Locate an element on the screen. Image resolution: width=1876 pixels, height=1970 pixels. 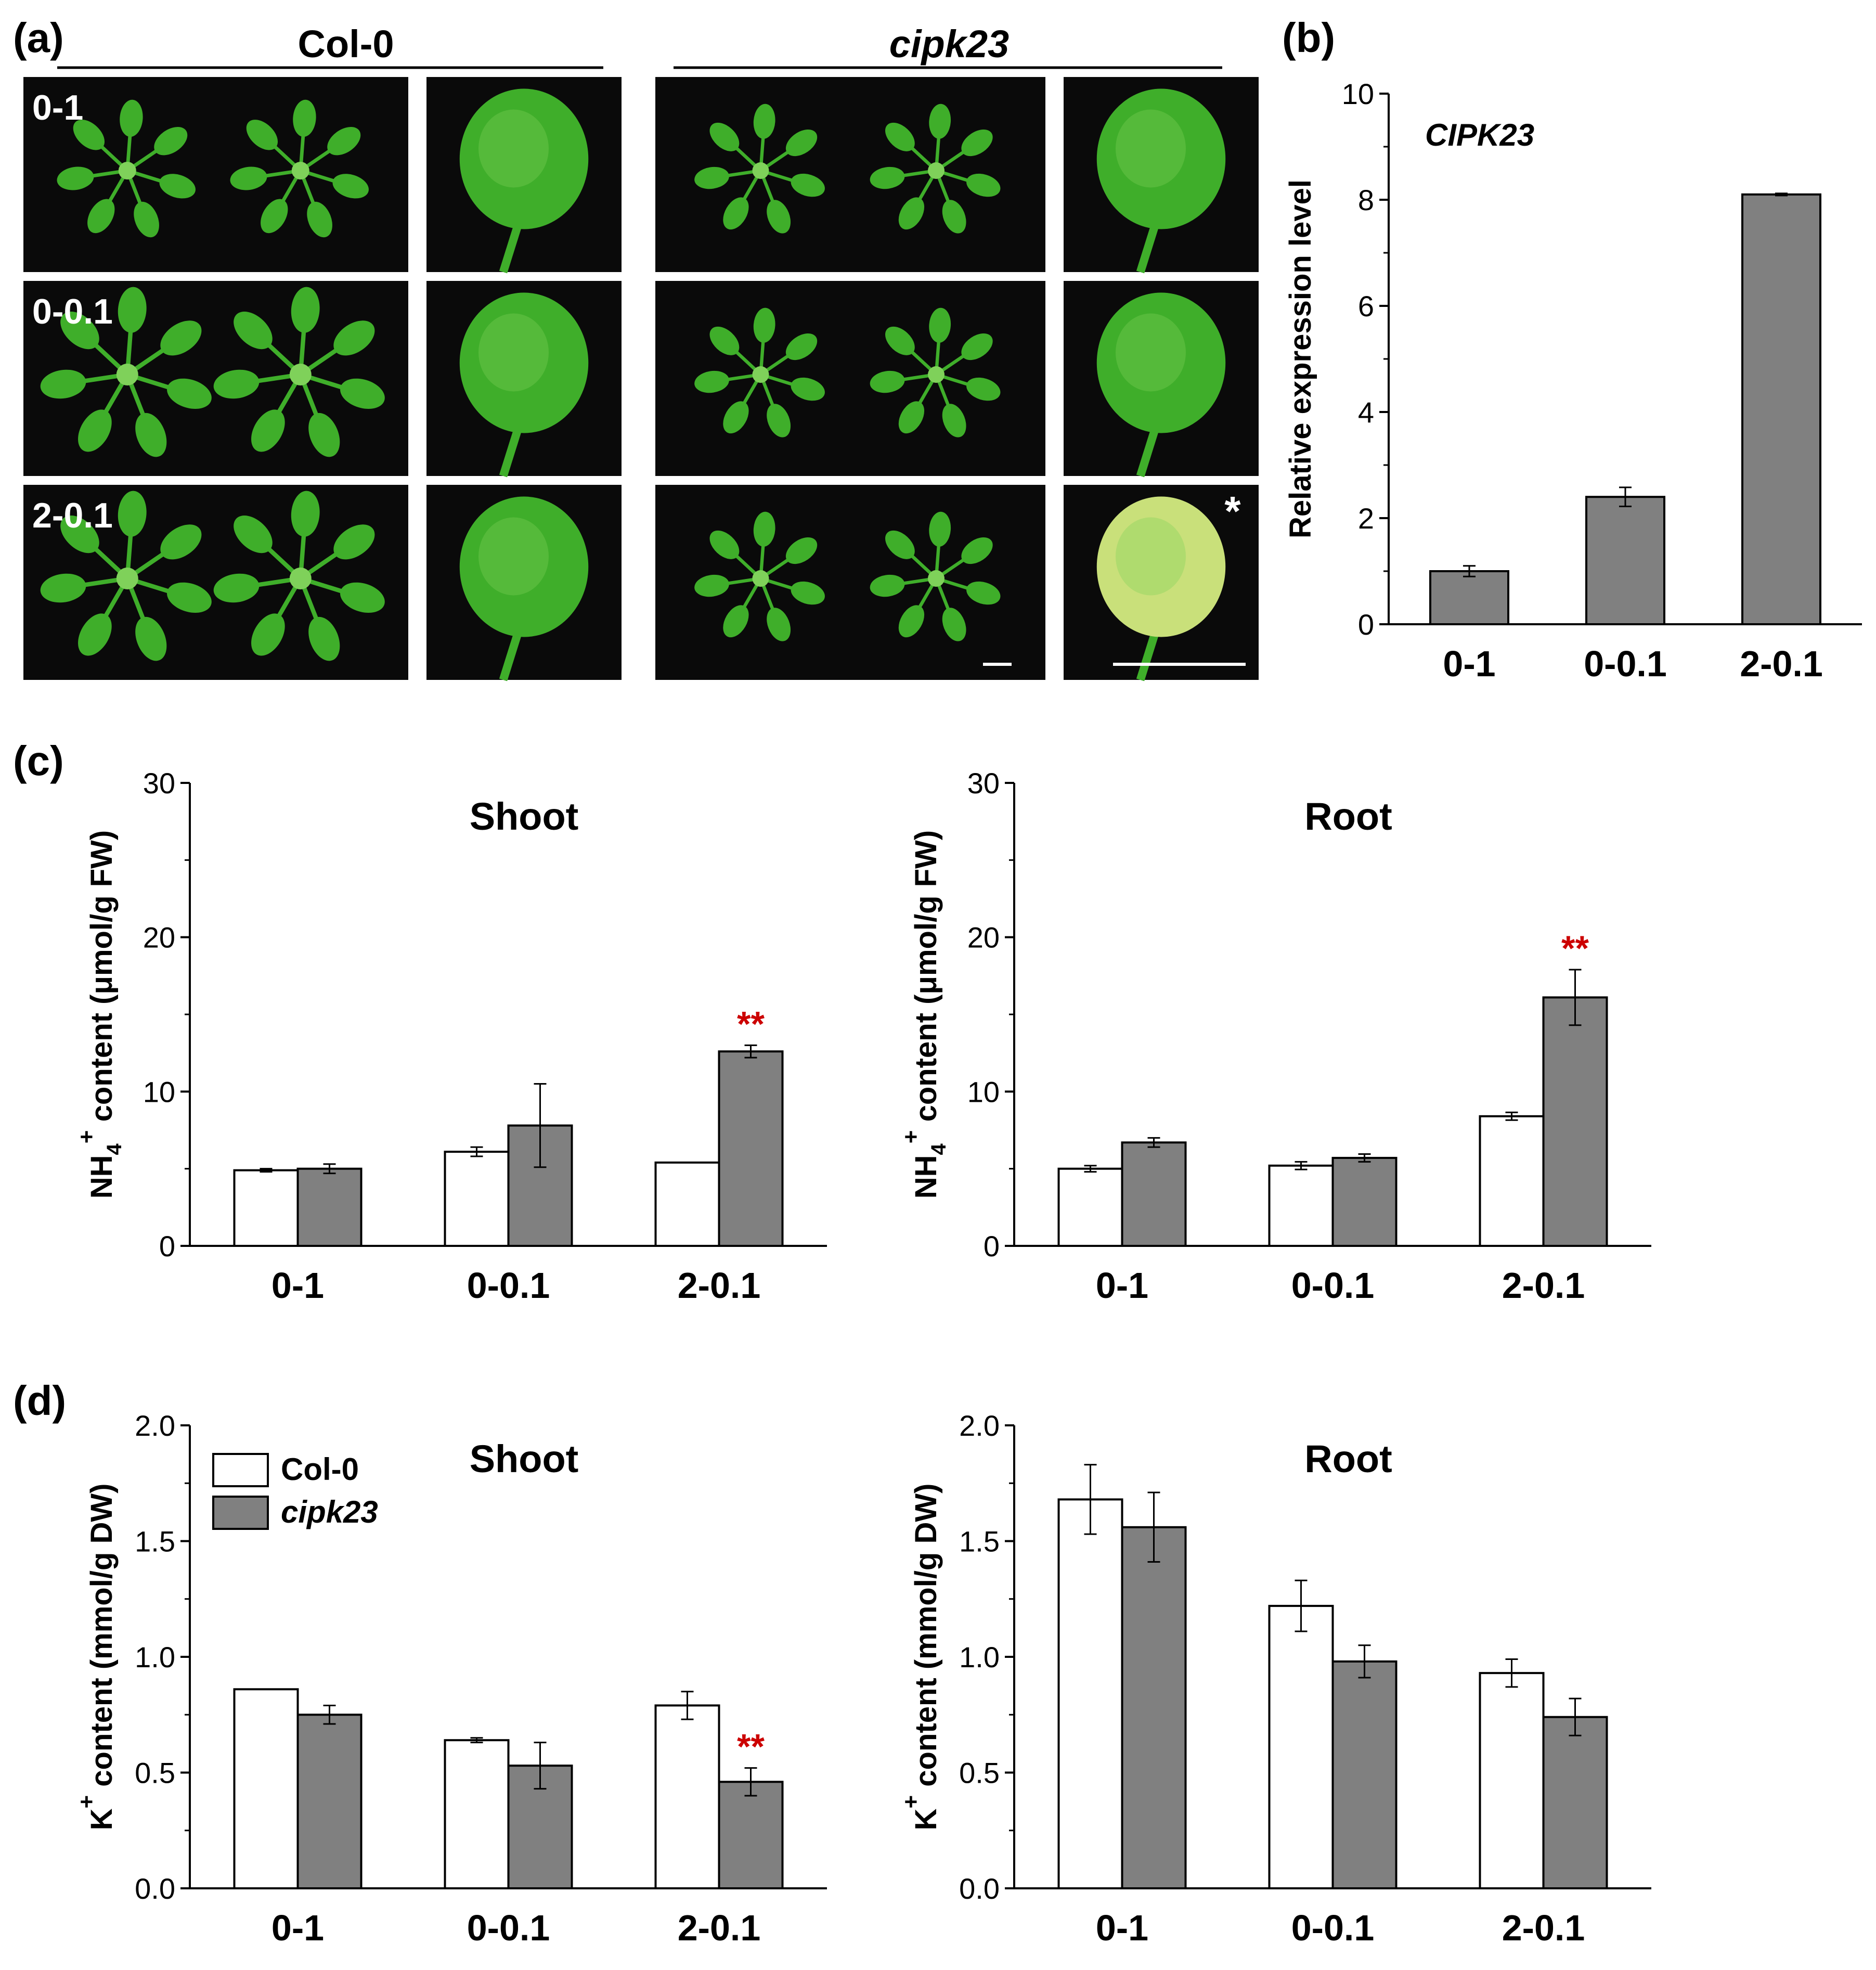
panel-label-a: (a) is located at coordinates (38, 38).